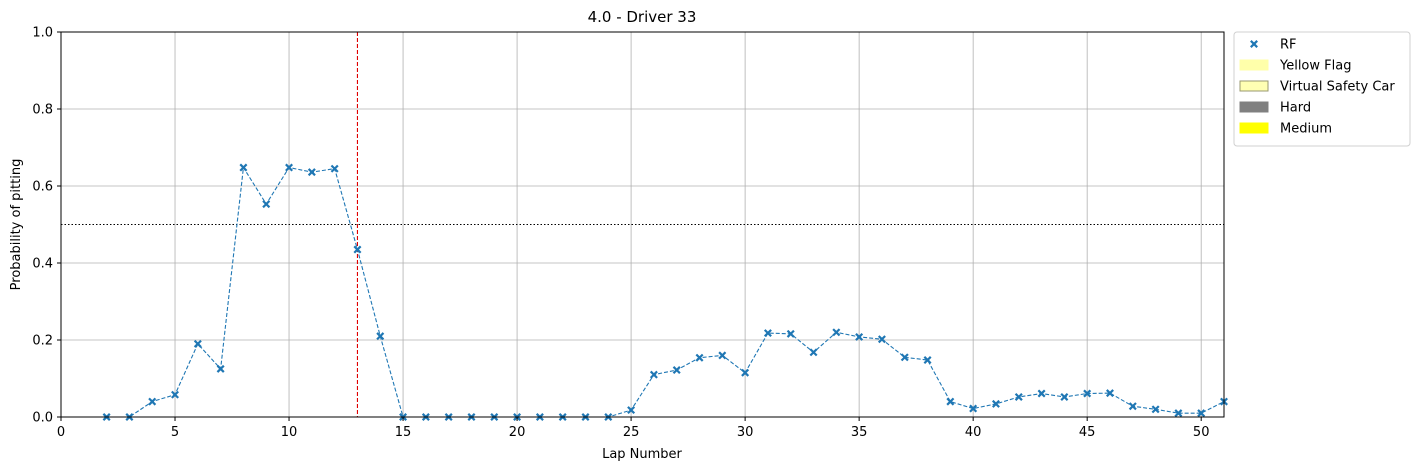 The image size is (1418, 470). I want to click on legend-entry: Yellow Flag, so click(1295, 66).